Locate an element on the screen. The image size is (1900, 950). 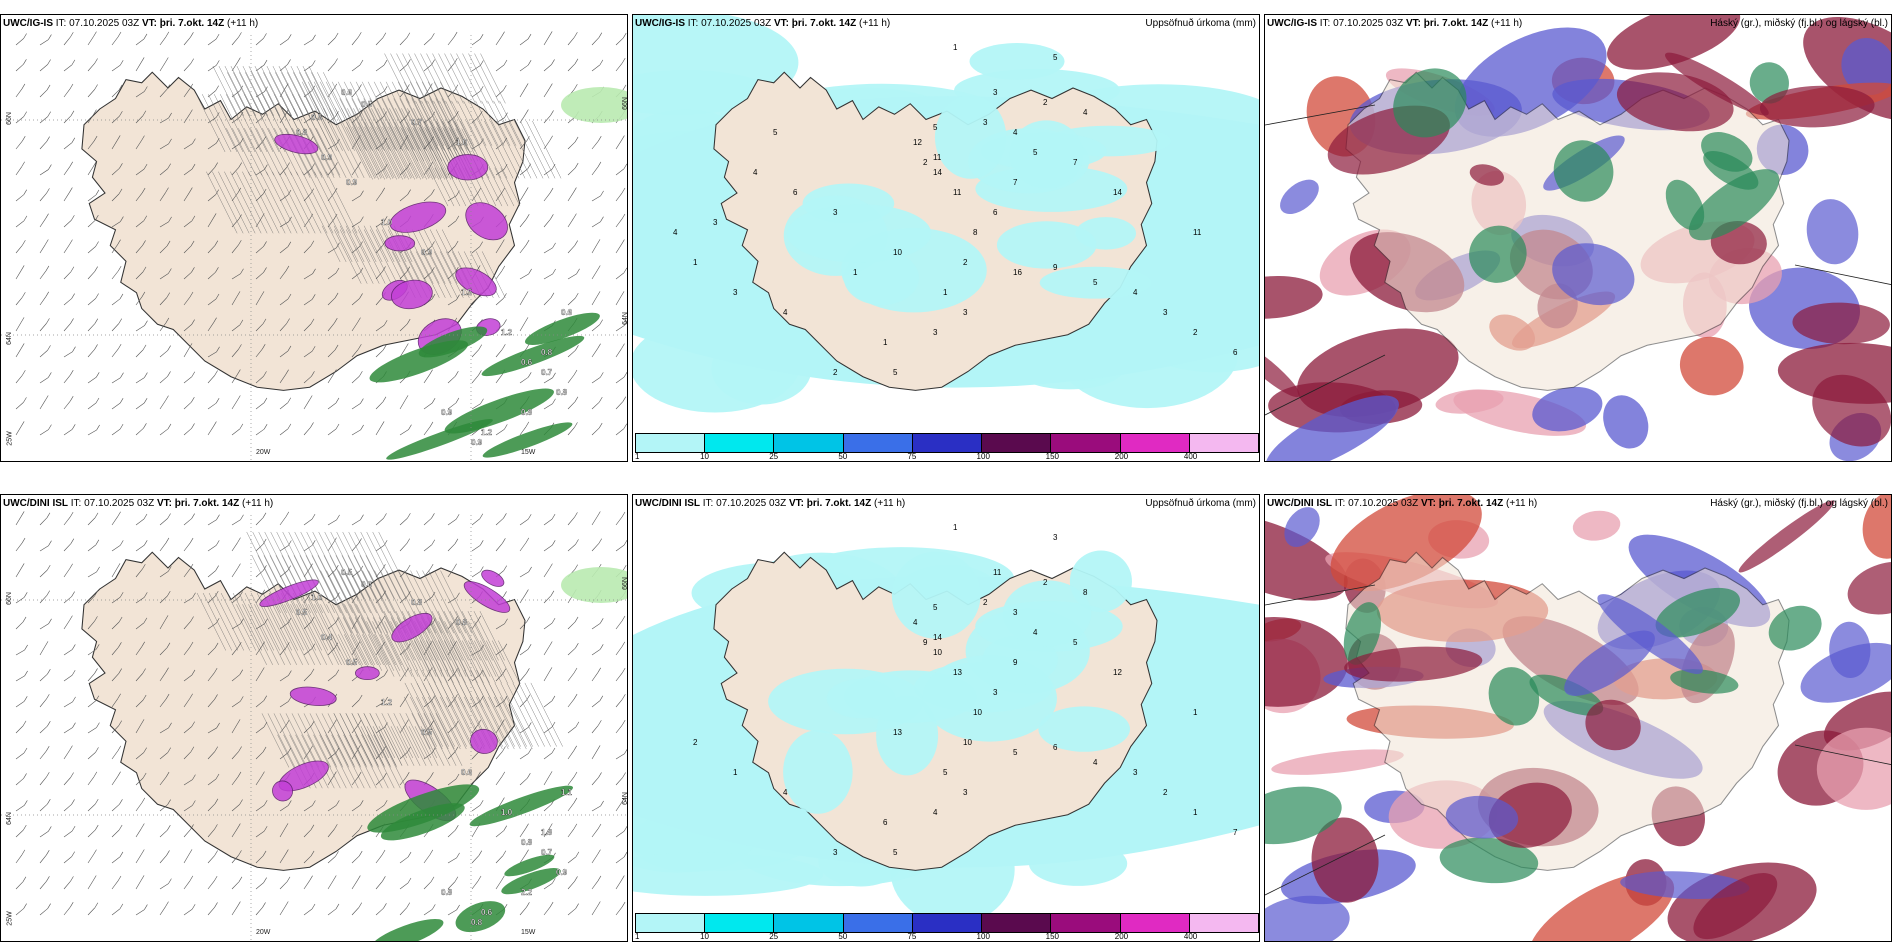
colorbar-segment is located at coordinates (1086, 443).